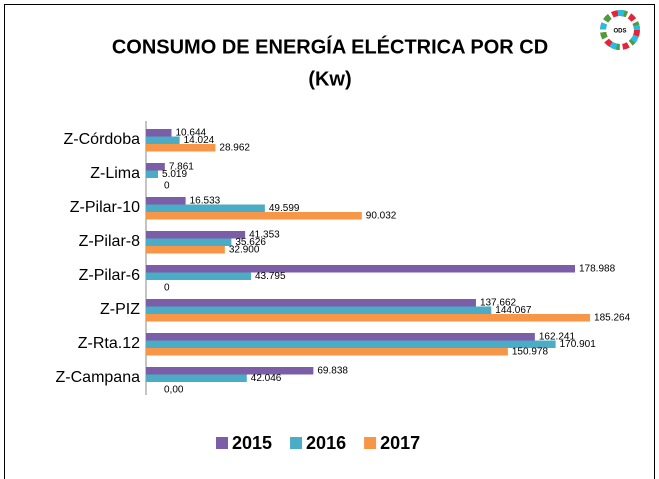 The width and height of the screenshot is (659, 479). What do you see at coordinates (513, 310) in the screenshot?
I see `value-label: 144.067` at bounding box center [513, 310].